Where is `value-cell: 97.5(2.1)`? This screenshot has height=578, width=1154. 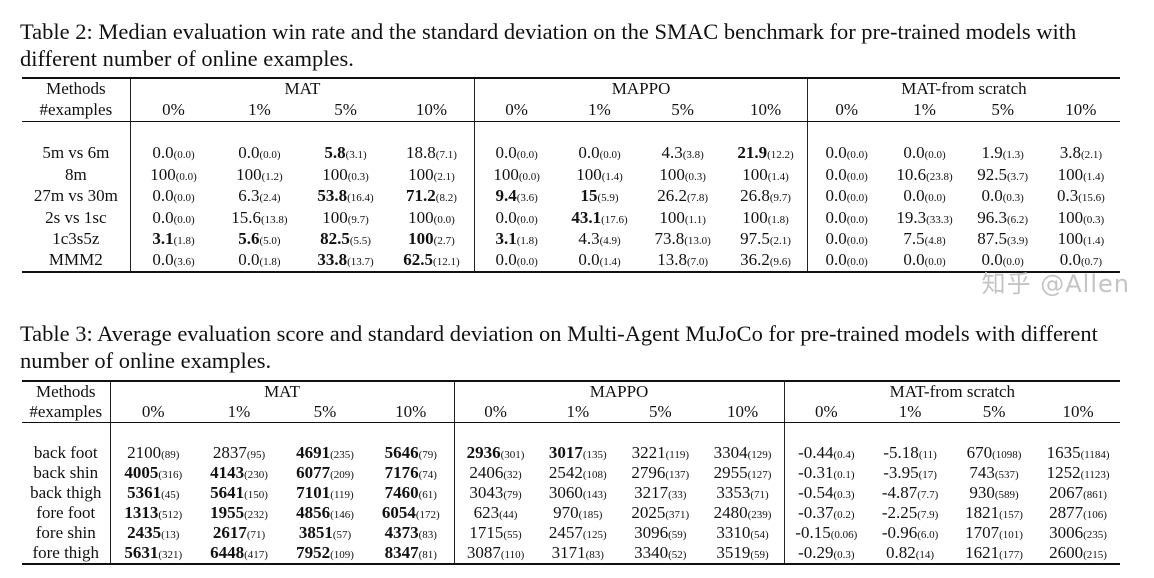
value-cell: 97.5(2.1) is located at coordinates (765, 240).